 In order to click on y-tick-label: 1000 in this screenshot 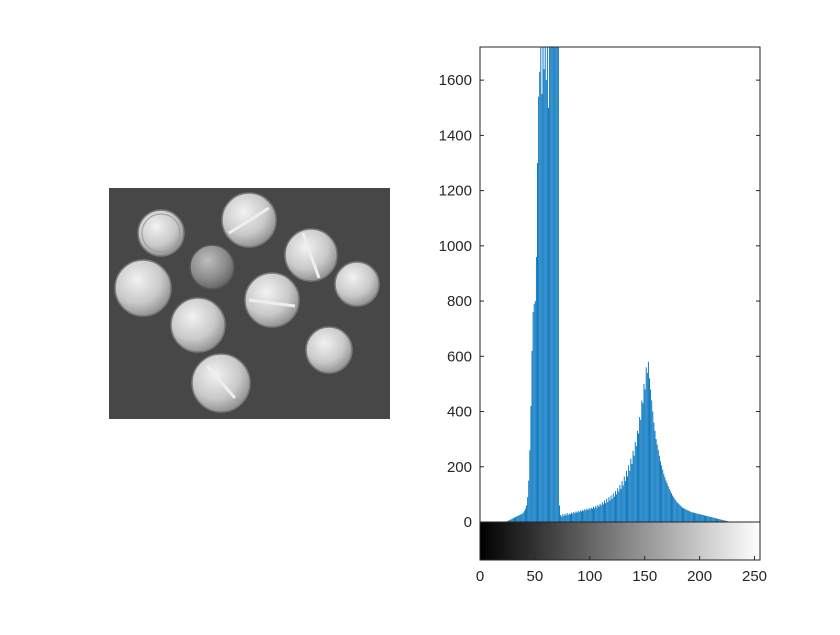, I will do `click(455, 246)`.